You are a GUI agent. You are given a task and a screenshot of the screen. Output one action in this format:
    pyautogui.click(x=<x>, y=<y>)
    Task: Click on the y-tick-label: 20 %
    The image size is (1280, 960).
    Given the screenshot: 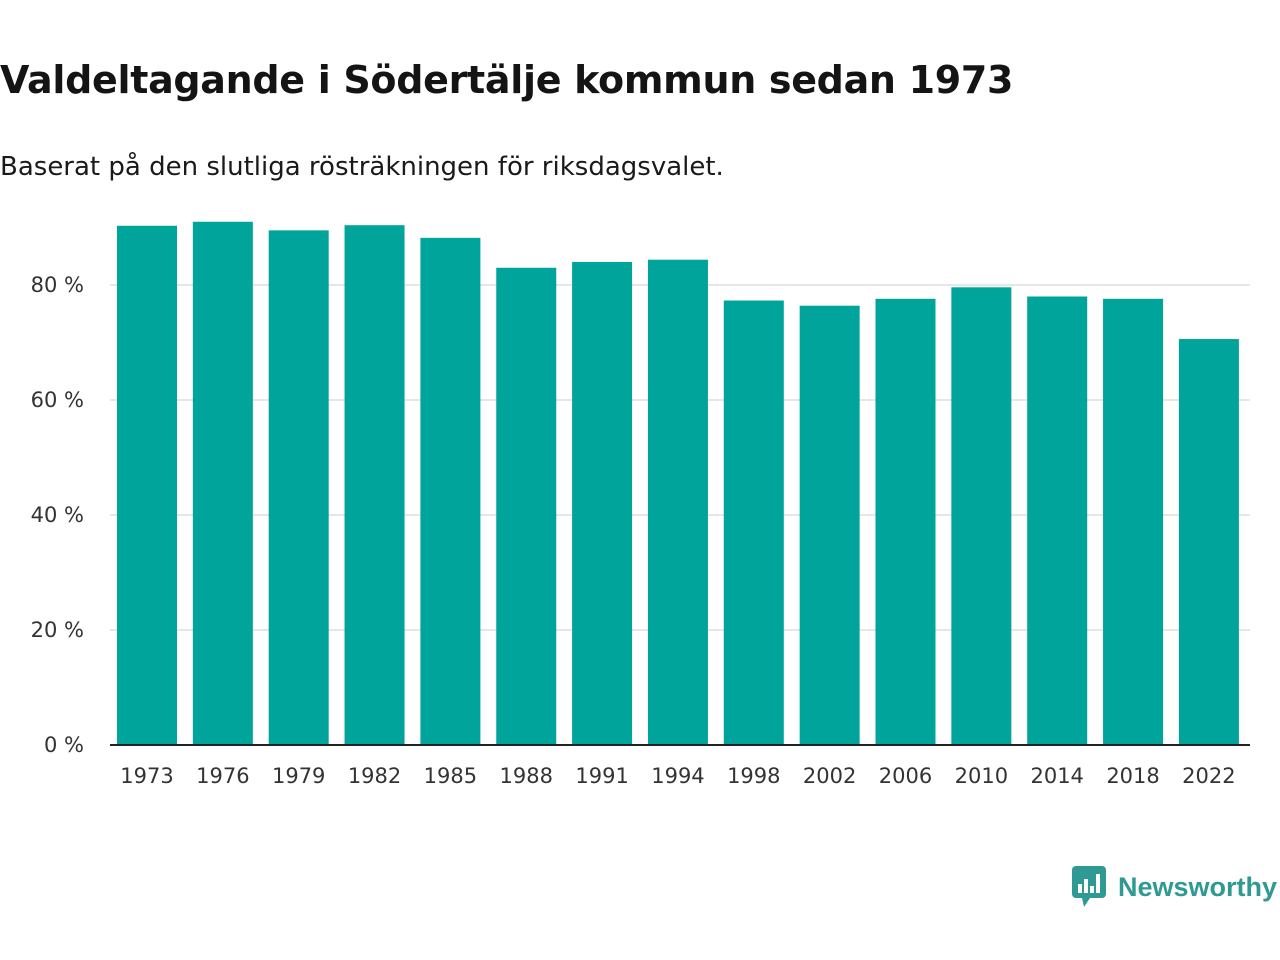 What is the action you would take?
    pyautogui.click(x=57, y=630)
    